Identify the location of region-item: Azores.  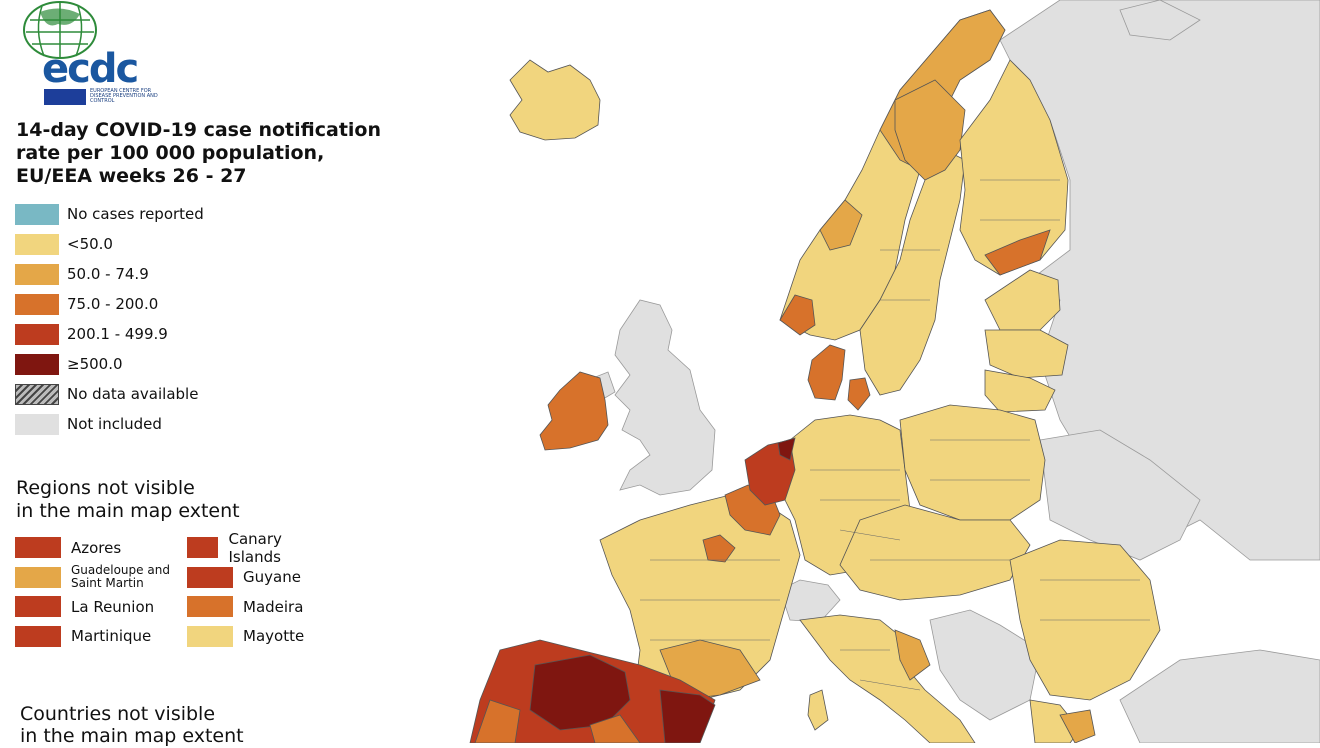
(98, 548).